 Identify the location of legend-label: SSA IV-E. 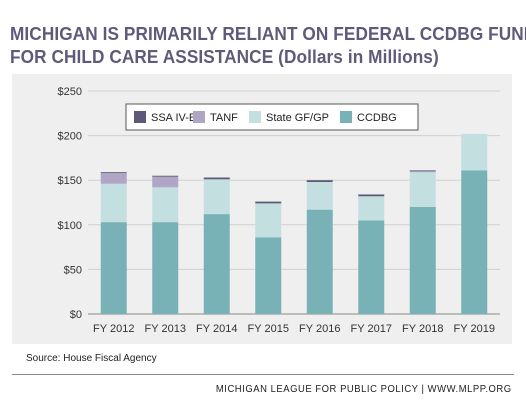
(173, 118).